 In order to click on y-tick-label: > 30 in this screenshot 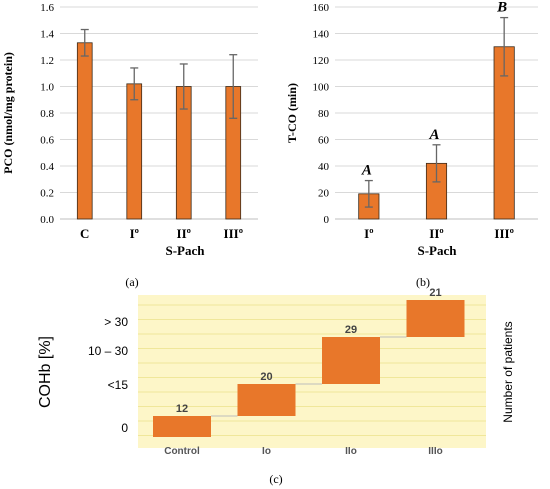, I will do `click(116, 322)`.